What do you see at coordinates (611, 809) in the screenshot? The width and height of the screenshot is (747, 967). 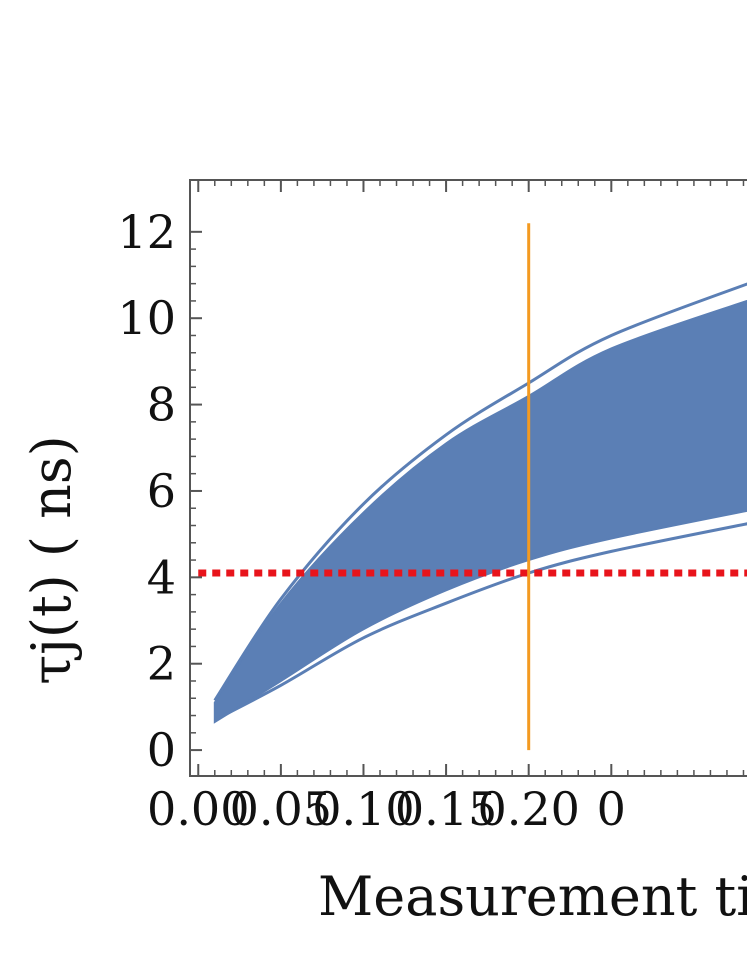 I see `x-tick-label: 0` at bounding box center [611, 809].